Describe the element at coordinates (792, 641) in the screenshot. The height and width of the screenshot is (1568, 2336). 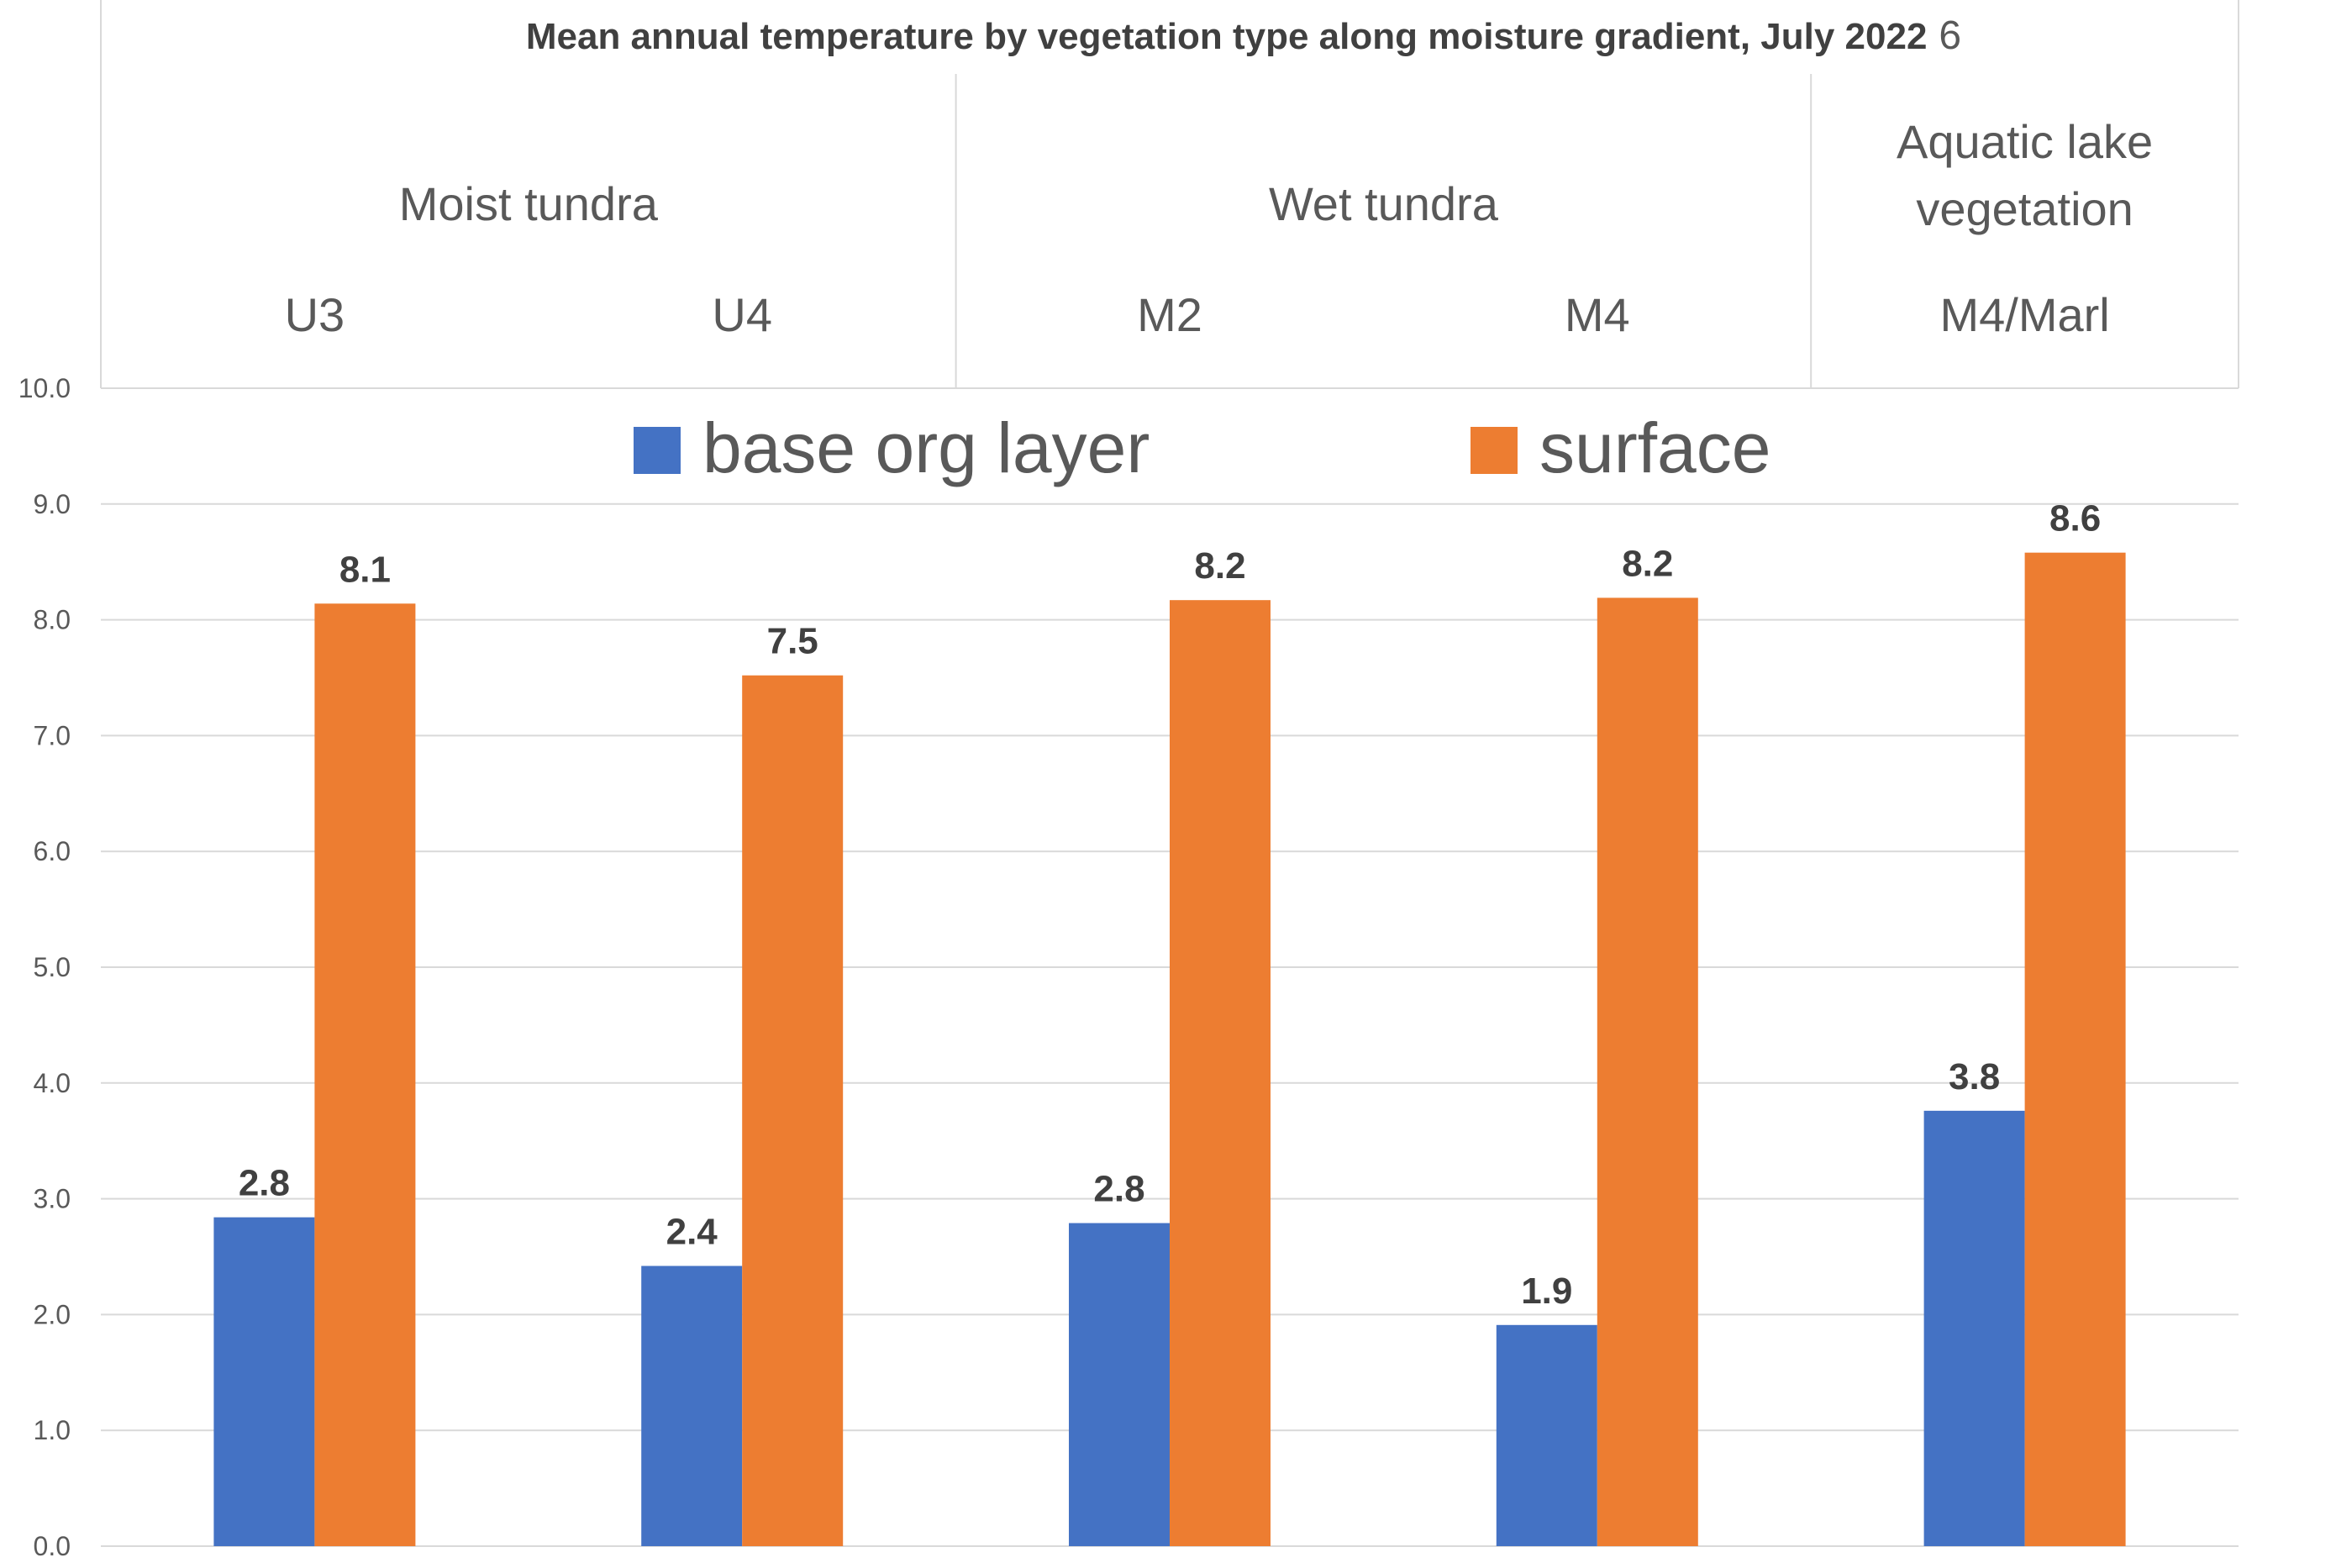
I see `data-label: 7.5` at that location.